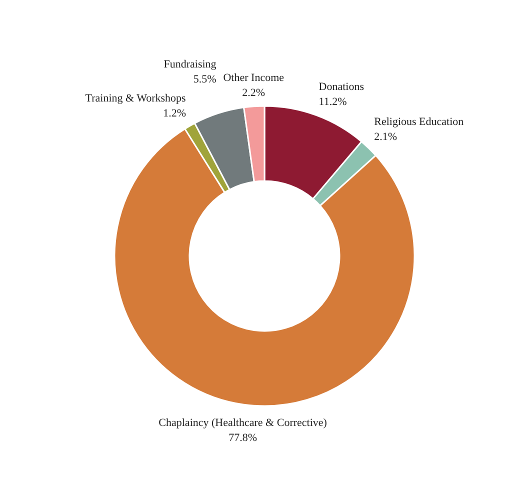 The height and width of the screenshot is (481, 528). What do you see at coordinates (386, 136) in the screenshot?
I see `data-label: 2.1%` at bounding box center [386, 136].